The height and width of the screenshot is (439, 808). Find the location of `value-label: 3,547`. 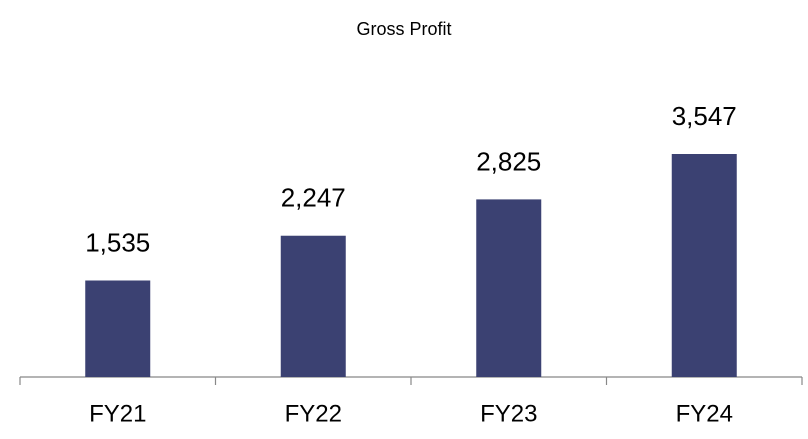

value-label: 3,547 is located at coordinates (704, 116).